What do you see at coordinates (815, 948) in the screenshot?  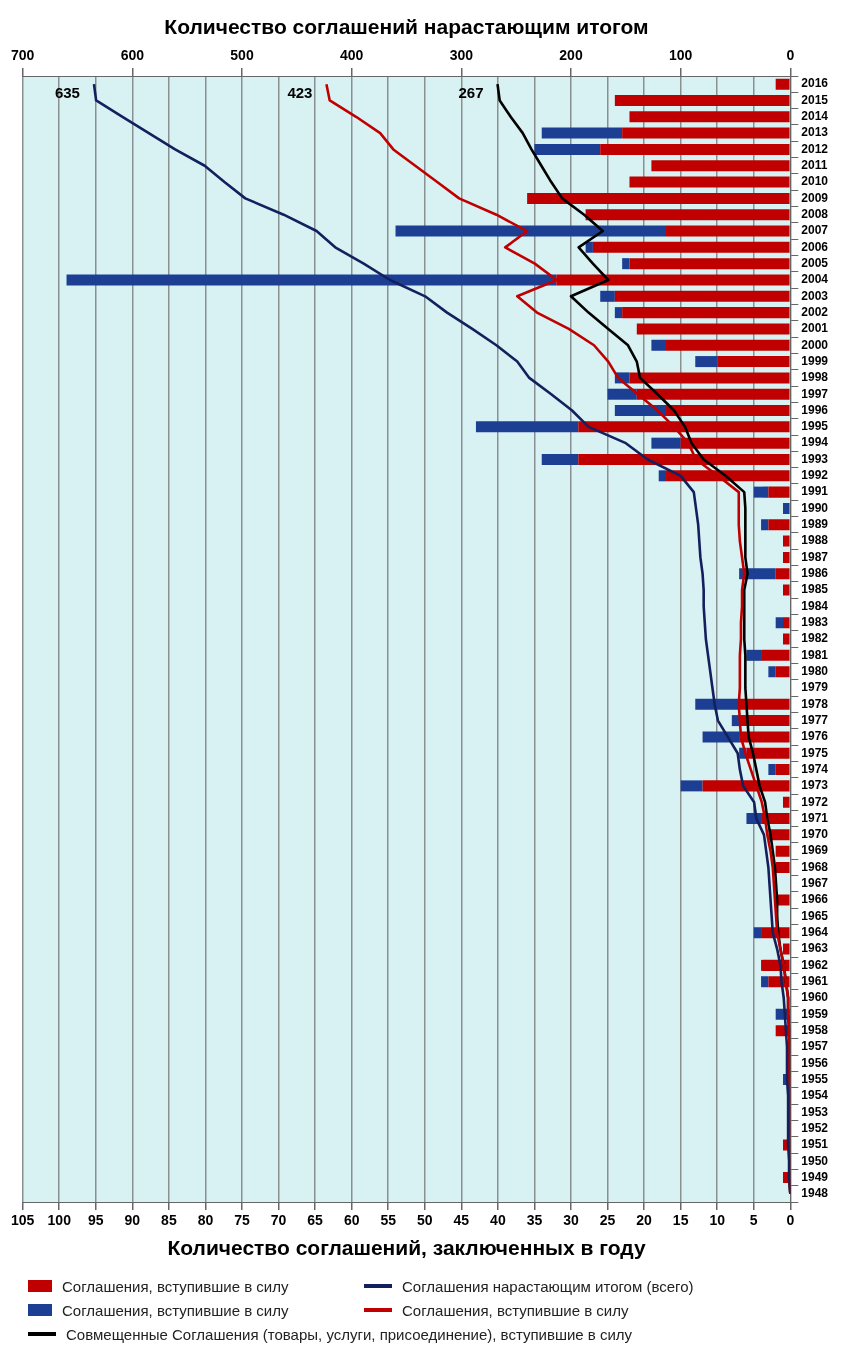 I see `y-tick-label: 1963` at bounding box center [815, 948].